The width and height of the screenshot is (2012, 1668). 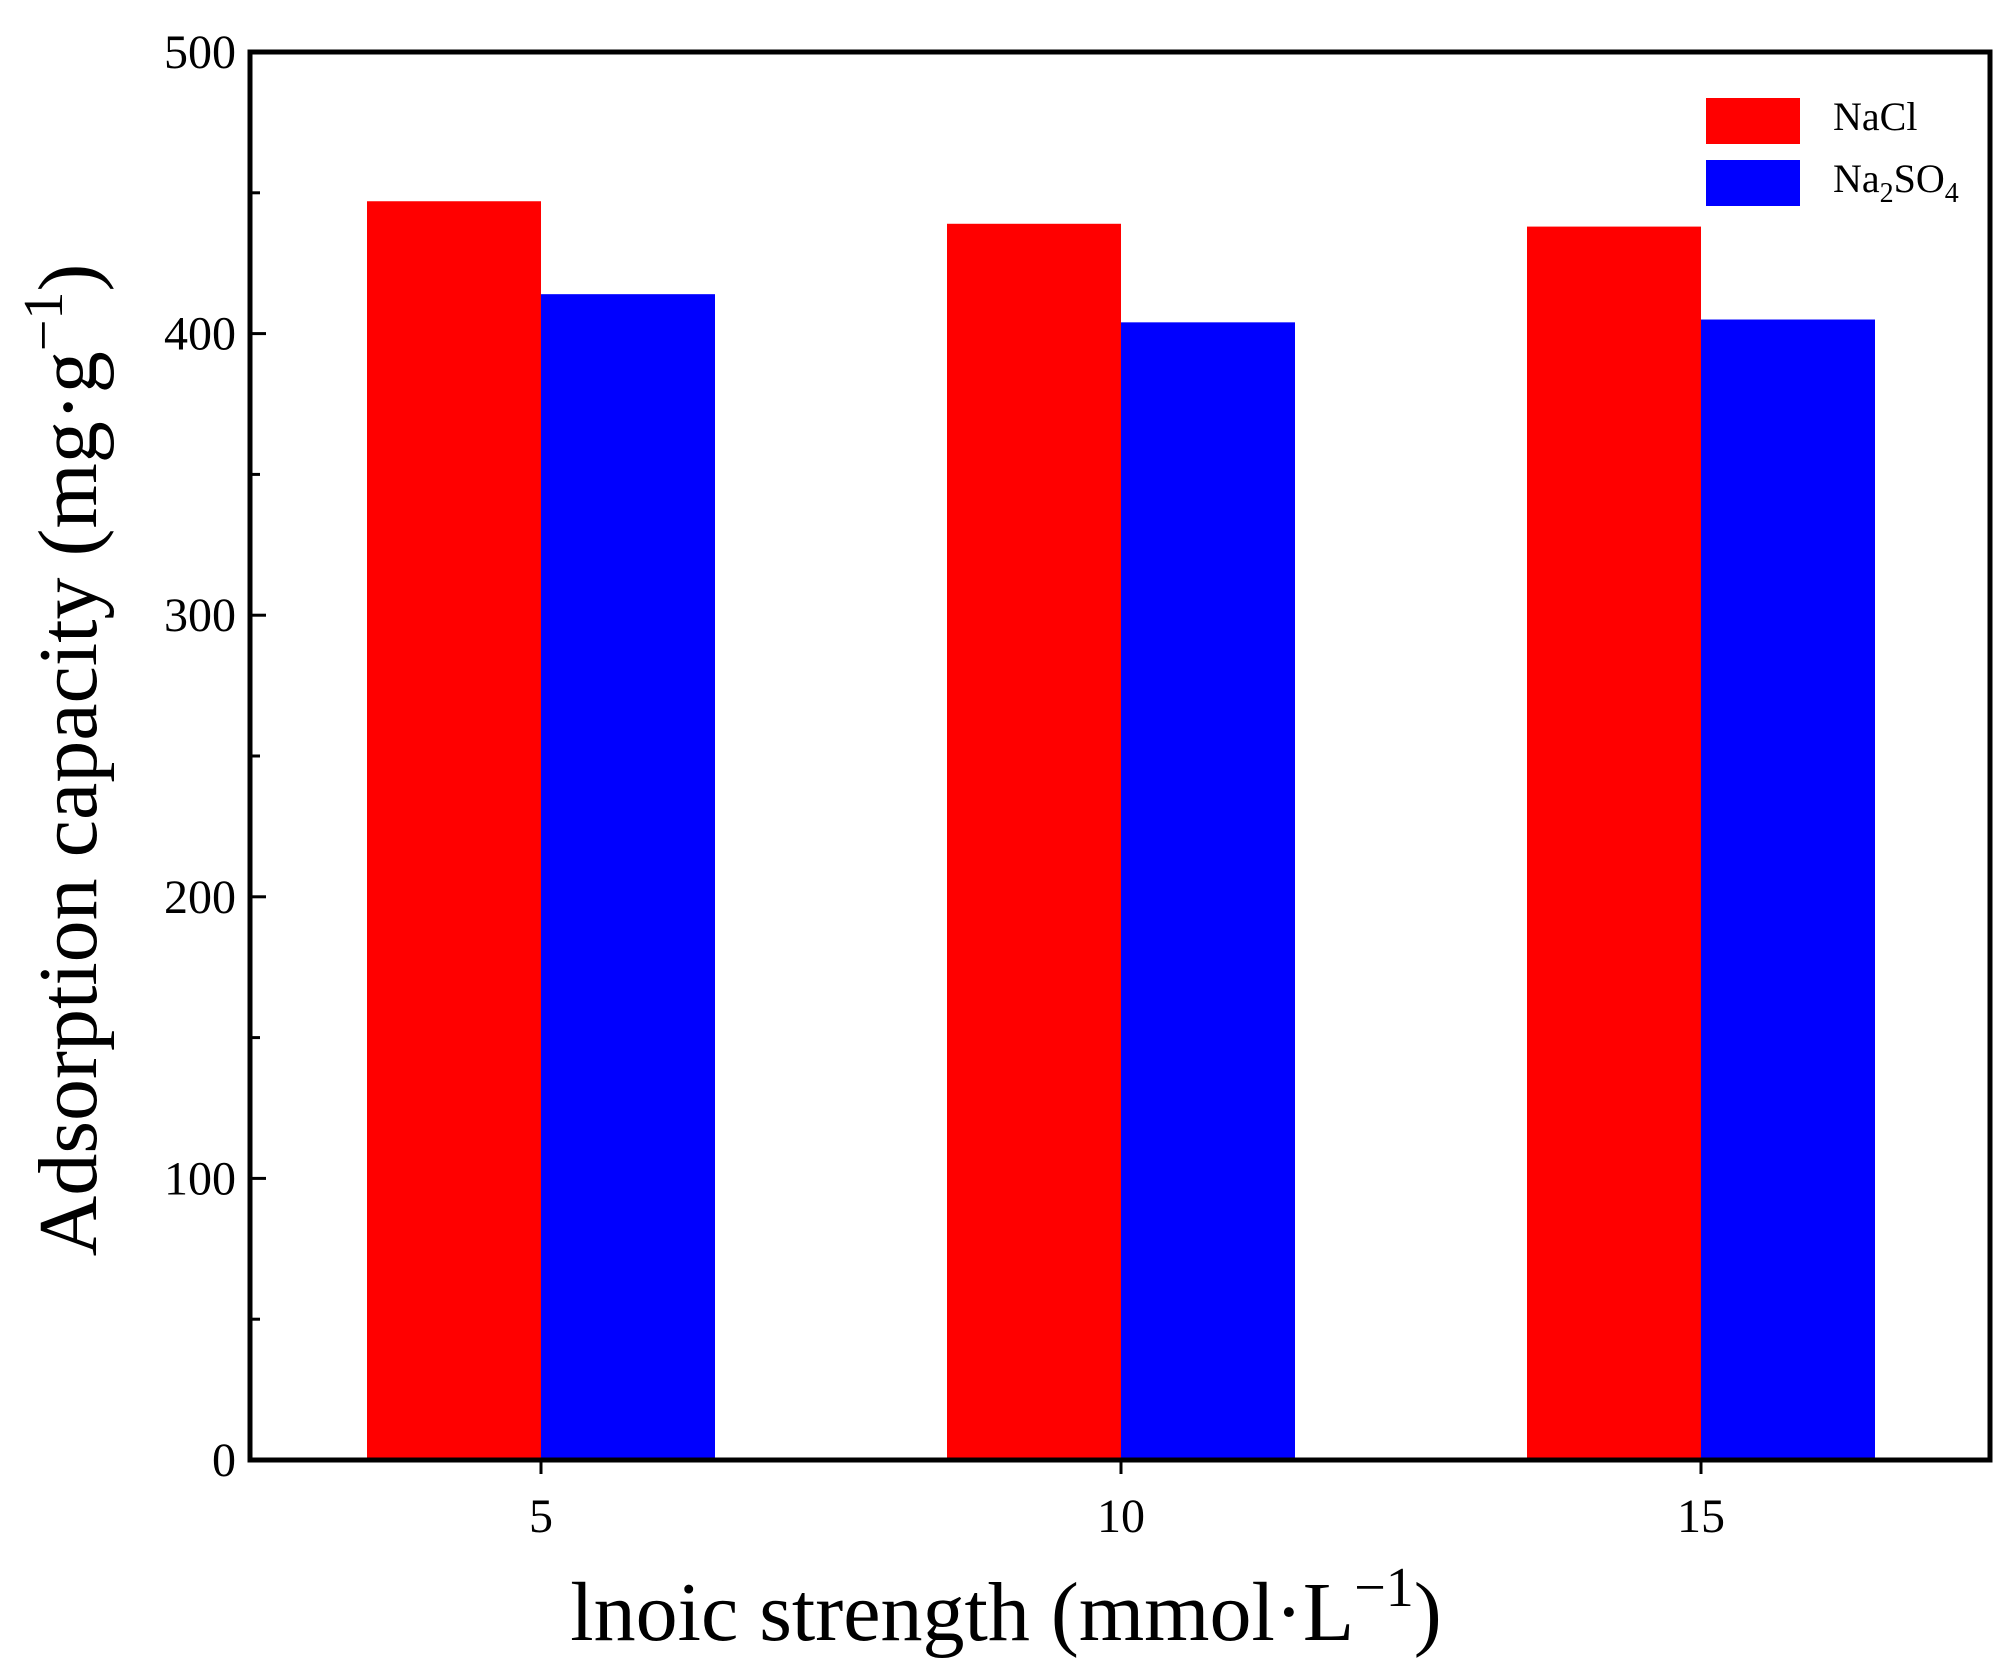 I want to click on y-axis-title: Adsorption capacity (mg·g−1), so click(x=64, y=760).